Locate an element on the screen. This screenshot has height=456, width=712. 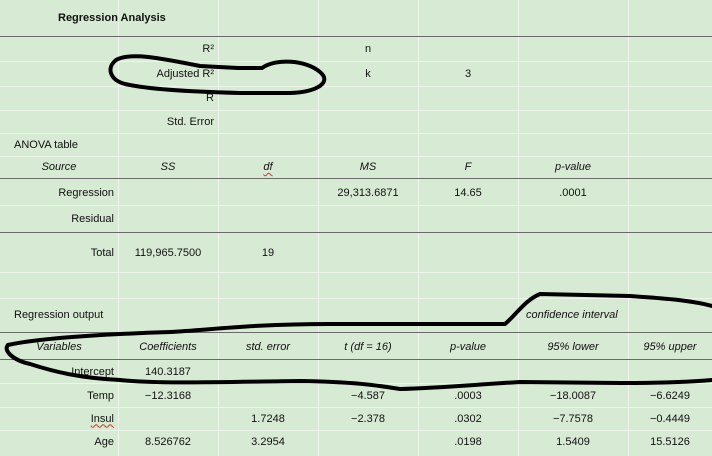
anova-header-df-text: df is located at coordinates (268, 167).